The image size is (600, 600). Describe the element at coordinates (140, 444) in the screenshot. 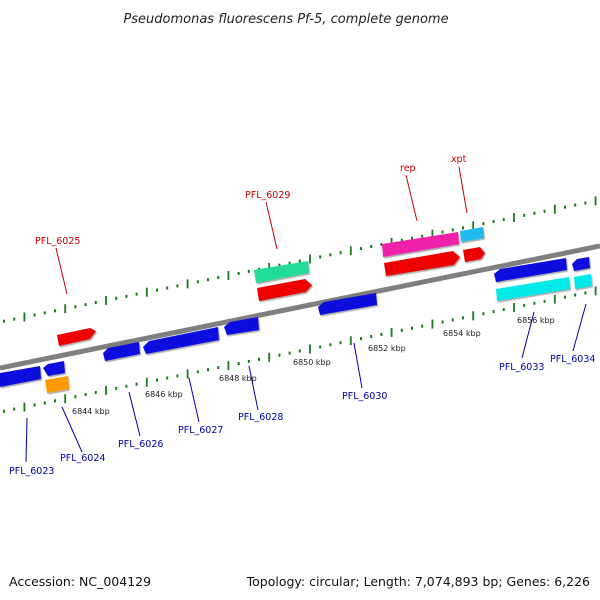

I see `label-PFL_6026: PFL_6026` at that location.